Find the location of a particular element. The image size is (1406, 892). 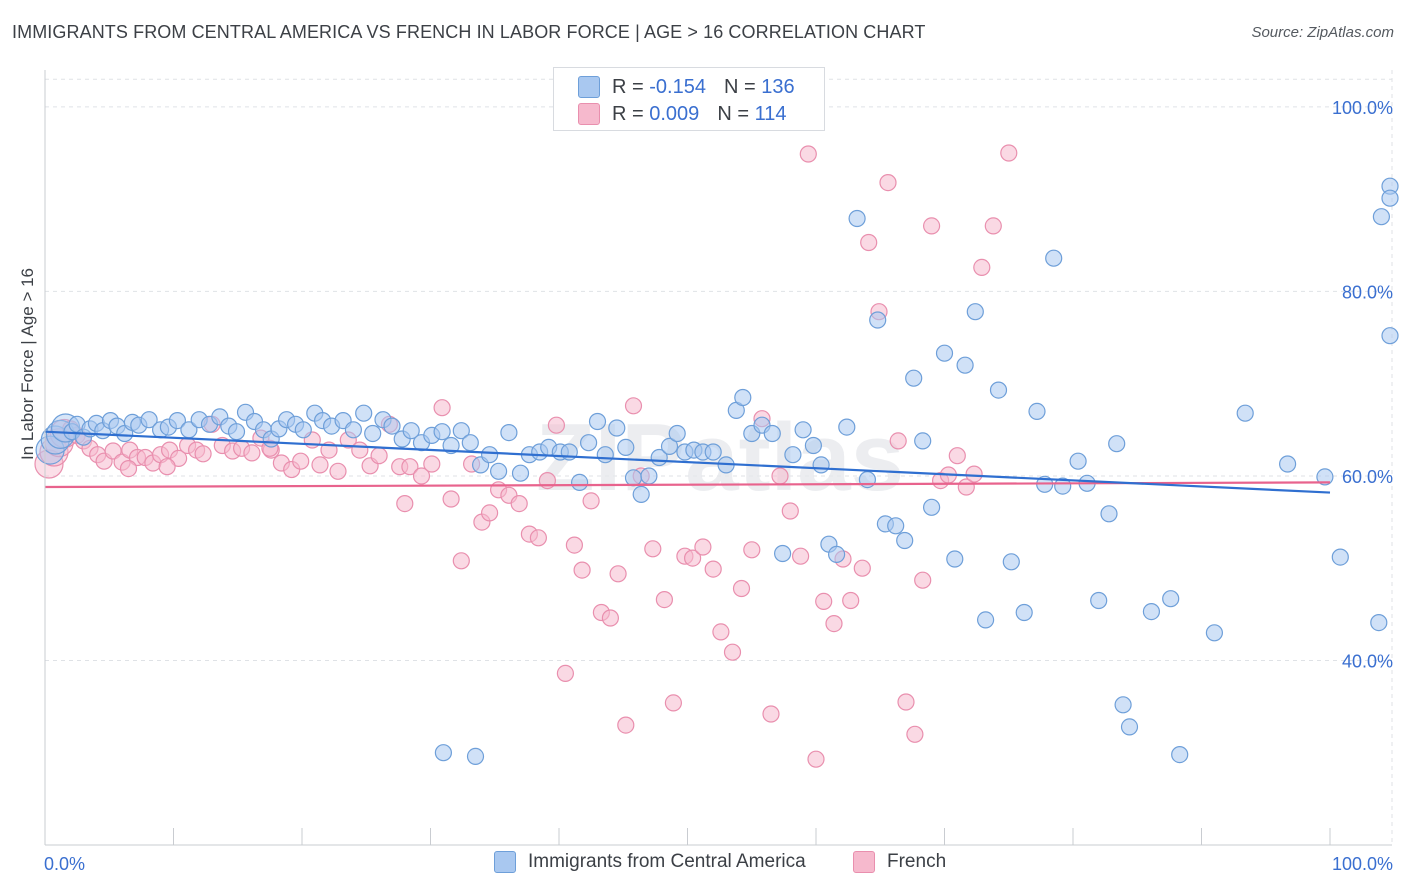

stats-legend: R = -0.154 N = 136 R = 0.009 N = 114 is located at coordinates (689, 99).